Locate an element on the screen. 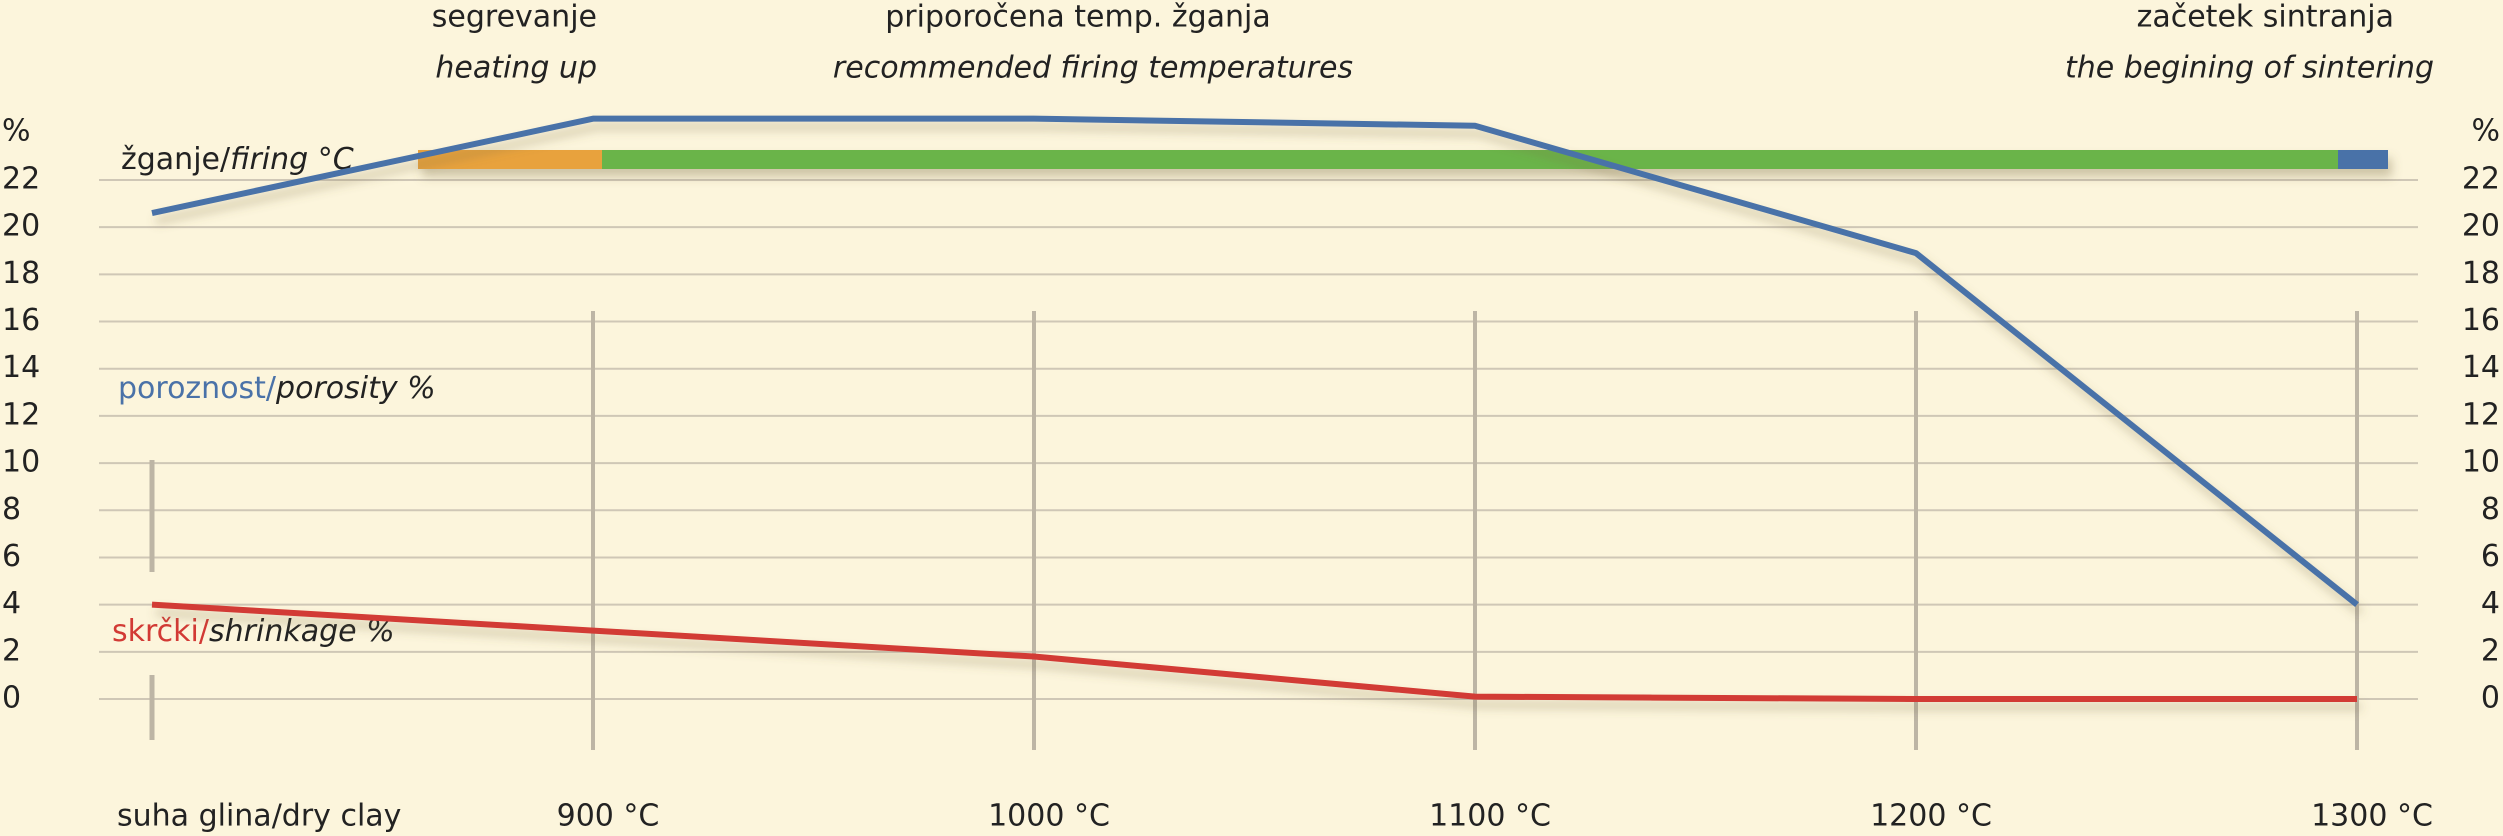  series-local: skrčki/ is located at coordinates (161, 631).